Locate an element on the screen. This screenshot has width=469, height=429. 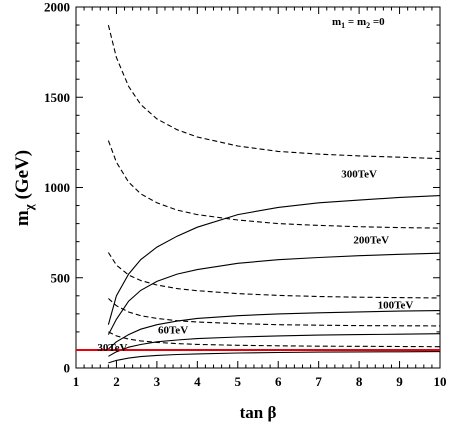
x-tick-label: 1 is located at coordinates (76, 381).